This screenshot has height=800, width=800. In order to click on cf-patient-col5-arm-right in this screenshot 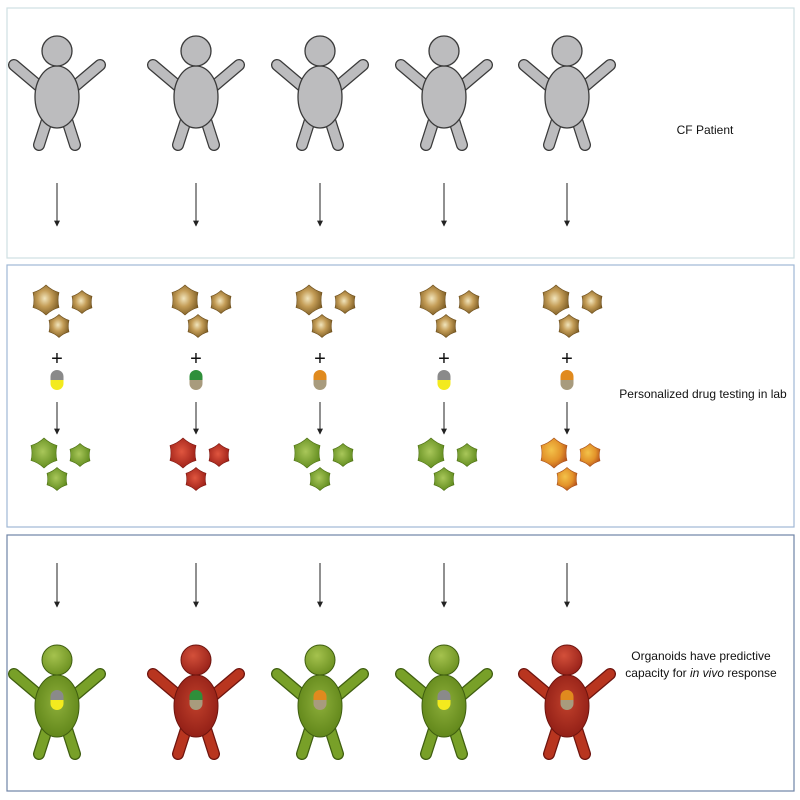, I will do `click(597, 76)`.